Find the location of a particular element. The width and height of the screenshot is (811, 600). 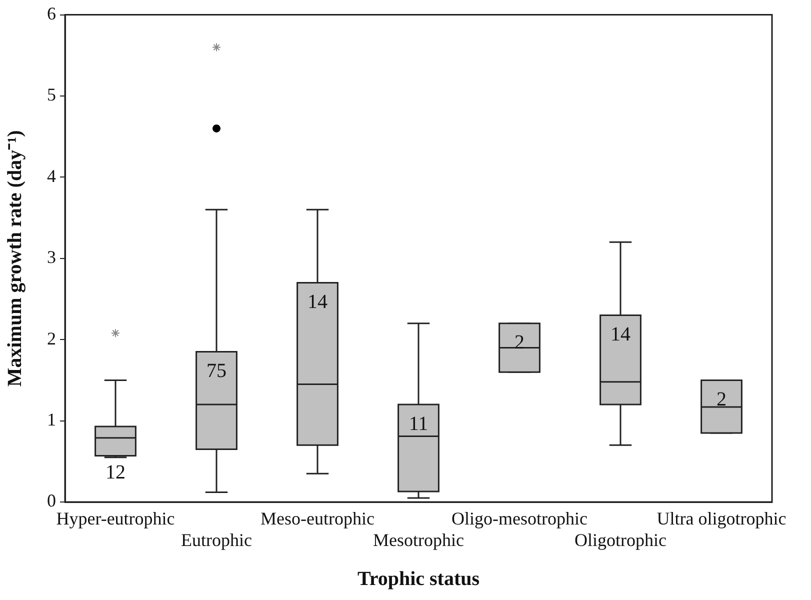

y-tick-label: 5 is located at coordinates (51, 94).